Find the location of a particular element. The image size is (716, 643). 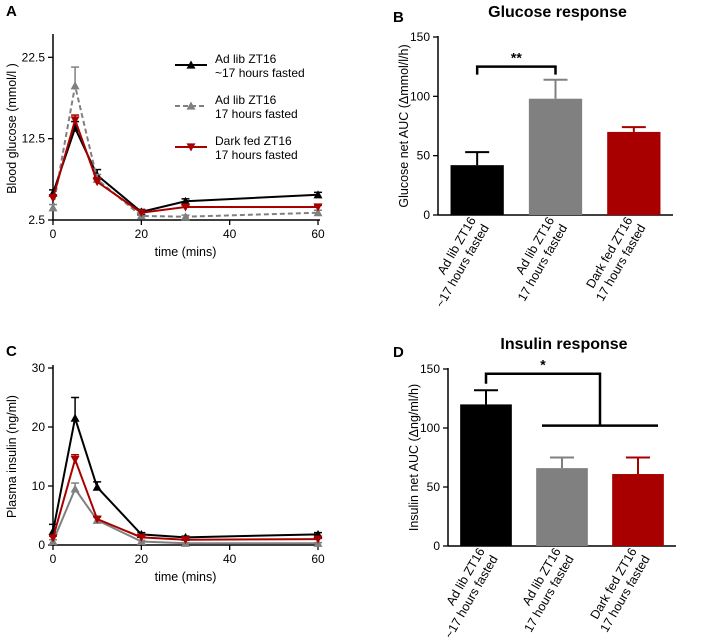

y-tick-label: 10 is located at coordinates (39, 486).